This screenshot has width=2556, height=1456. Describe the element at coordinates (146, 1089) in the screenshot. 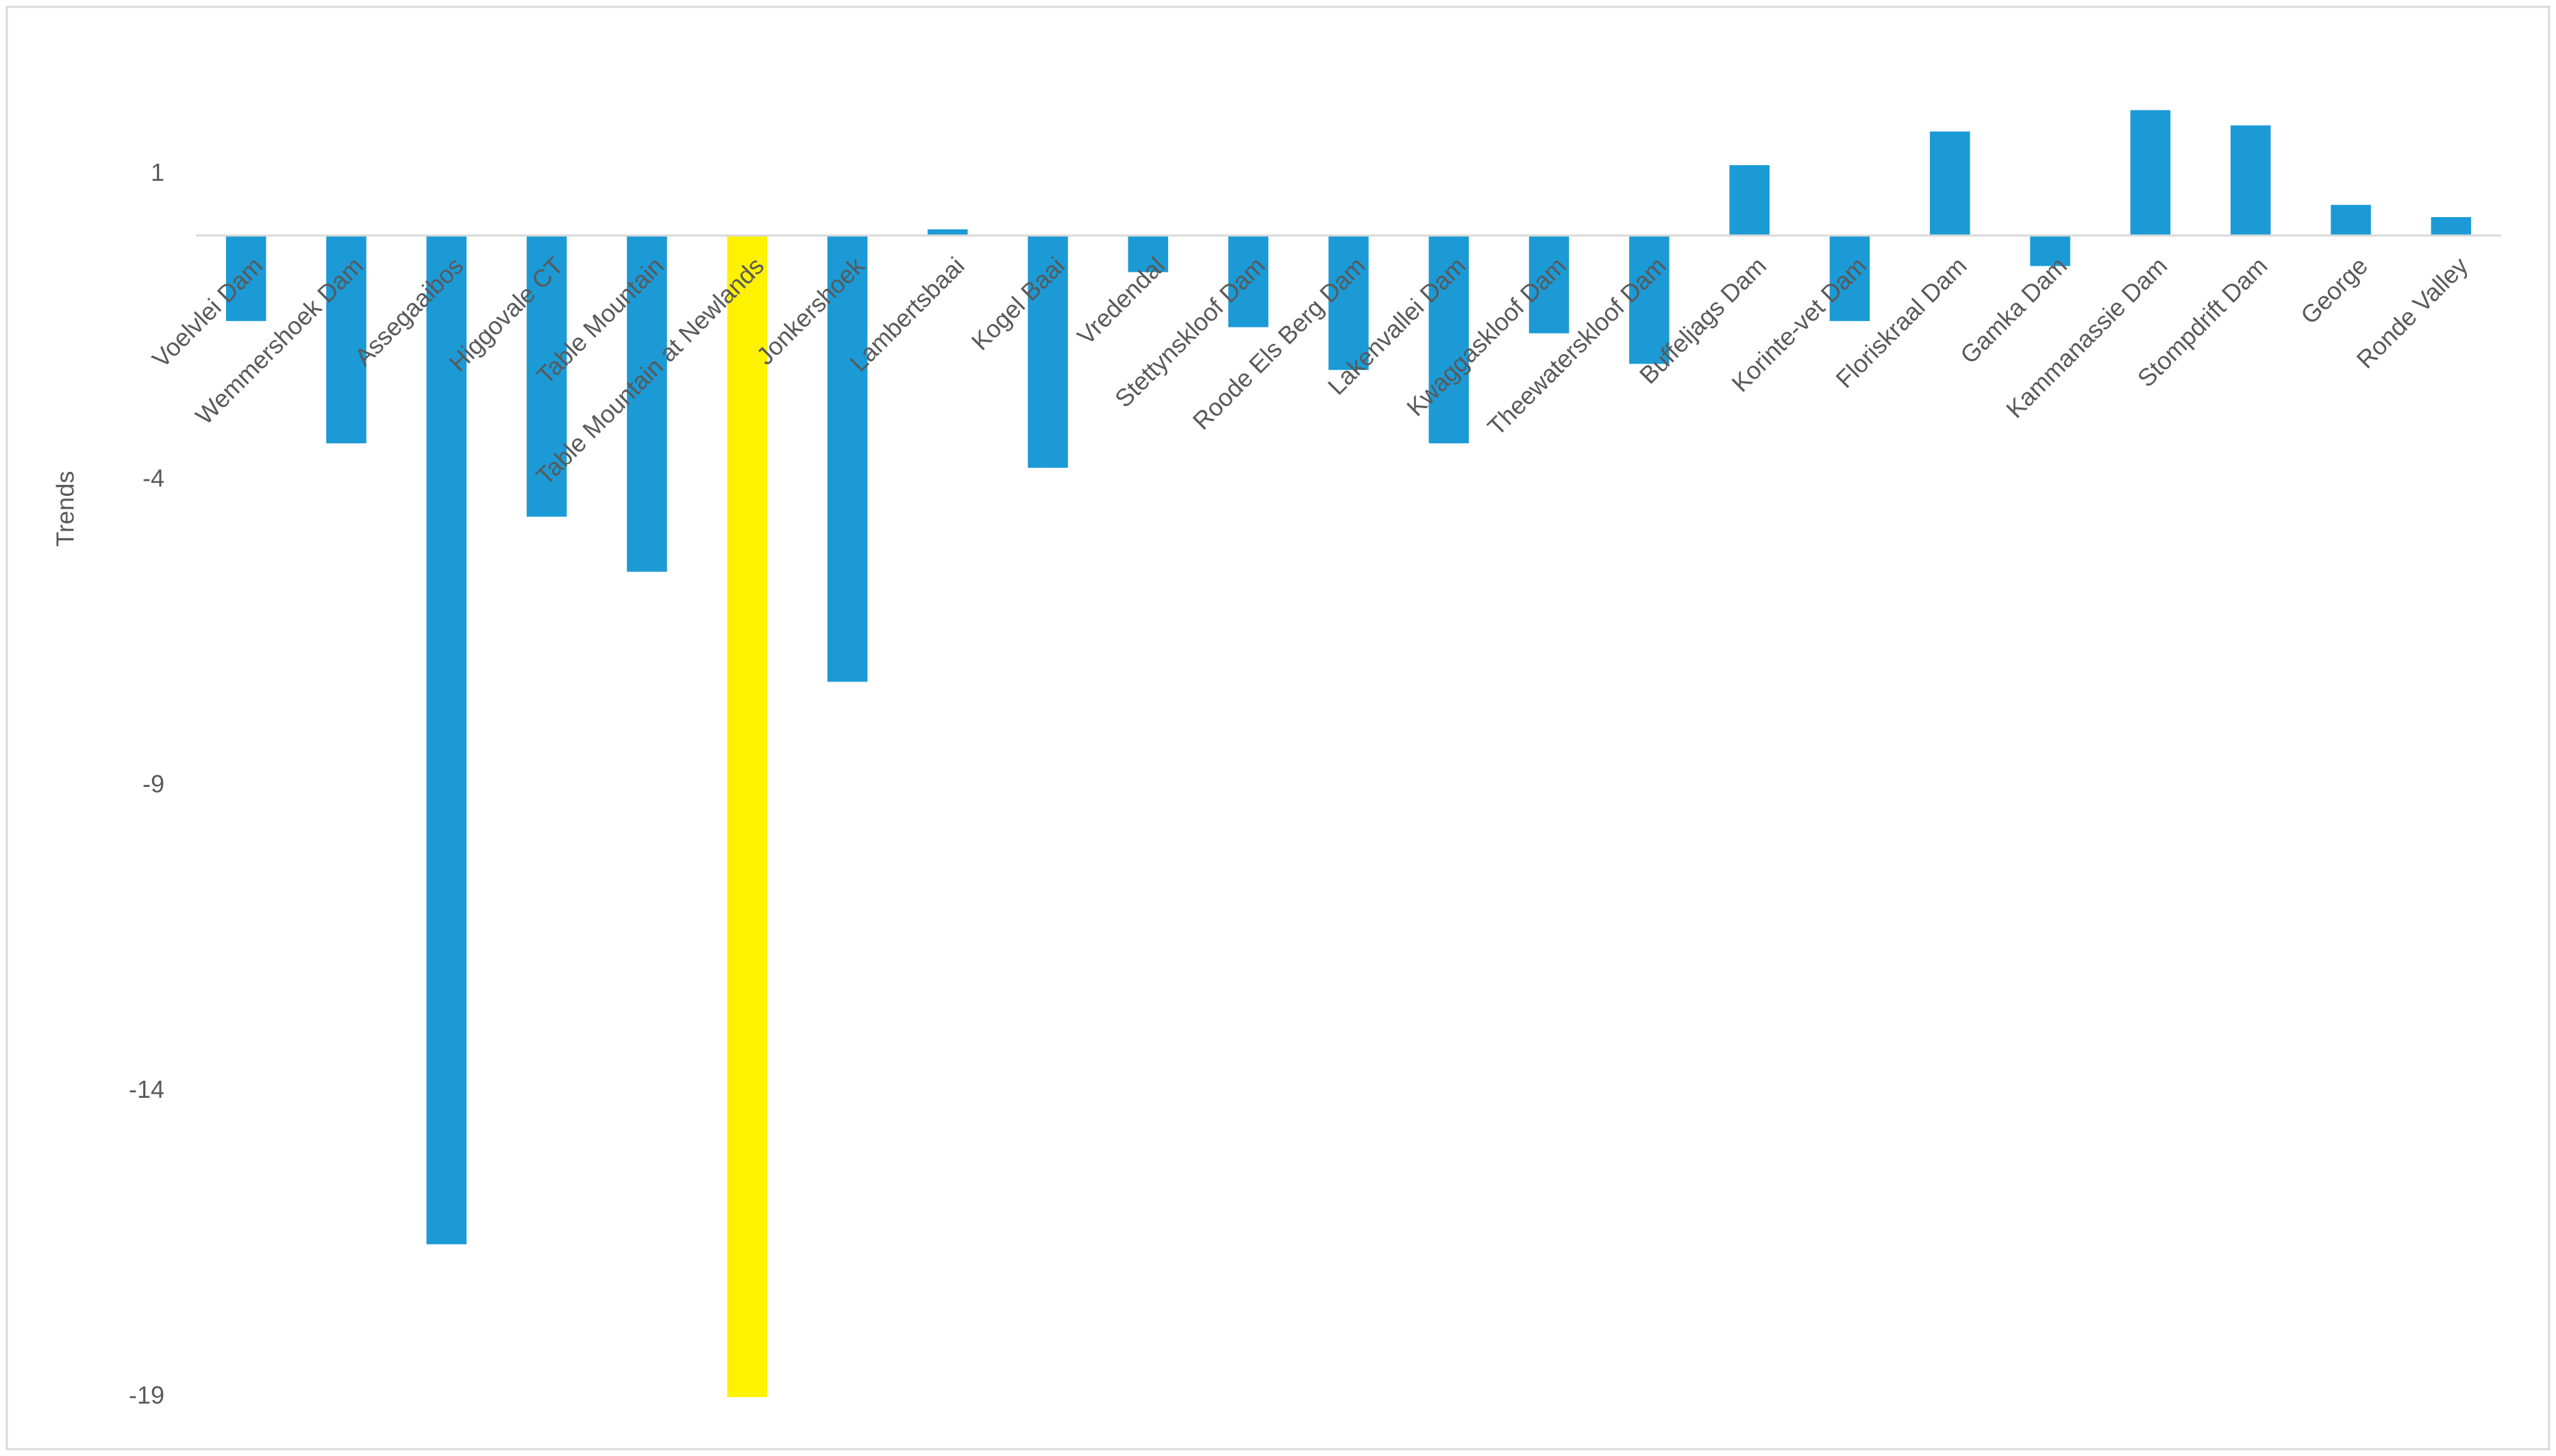

I see `y-tick-label: -14` at that location.